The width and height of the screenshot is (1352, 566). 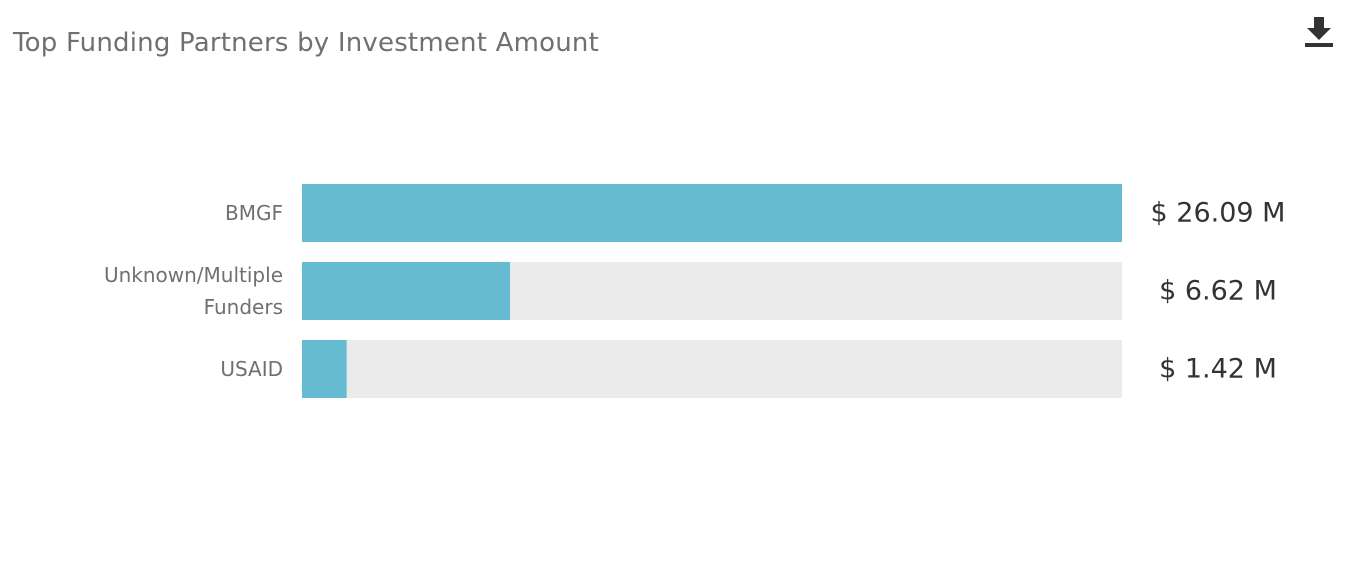 I want to click on bar-row: BMGF $ 26.09 M, so click(x=755, y=213).